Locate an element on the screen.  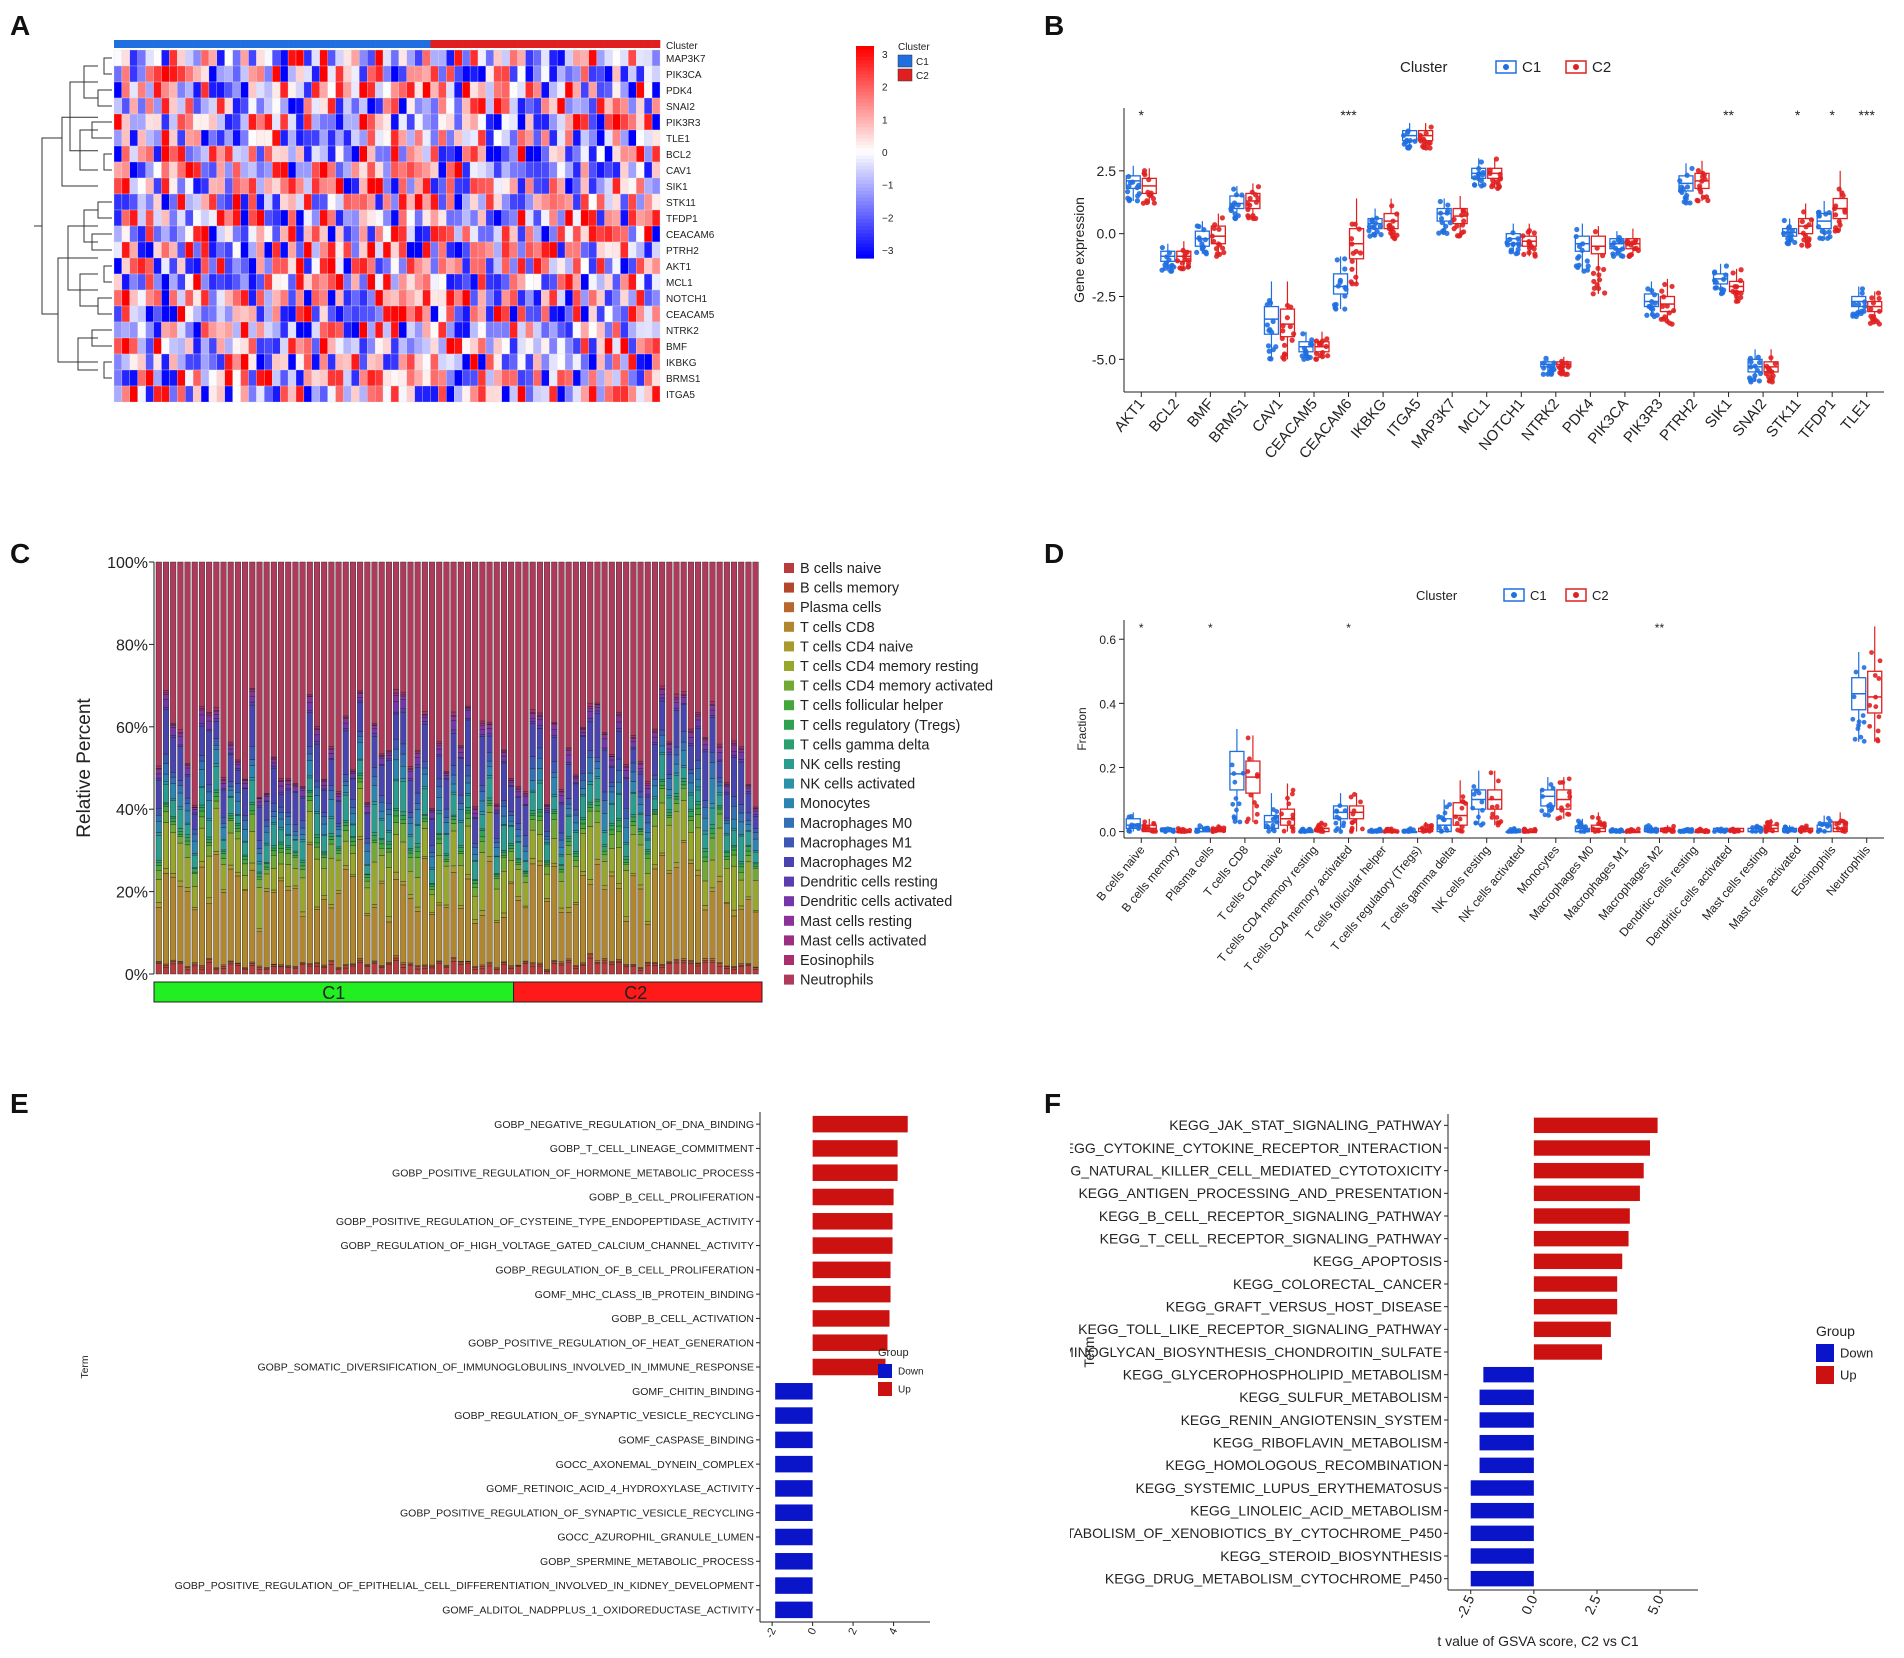
legend-label: T cells CD4 naive is located at coordinates (856, 647).